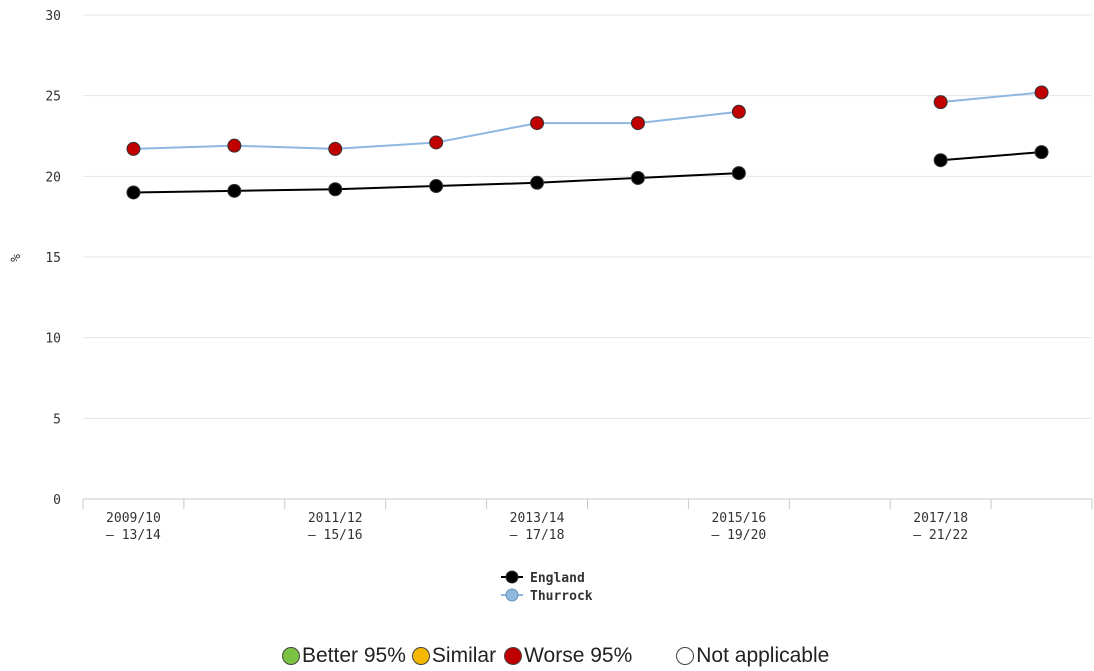 The width and height of the screenshot is (1094, 671). I want to click on key-item-worse: Worse 95%, so click(568, 656).